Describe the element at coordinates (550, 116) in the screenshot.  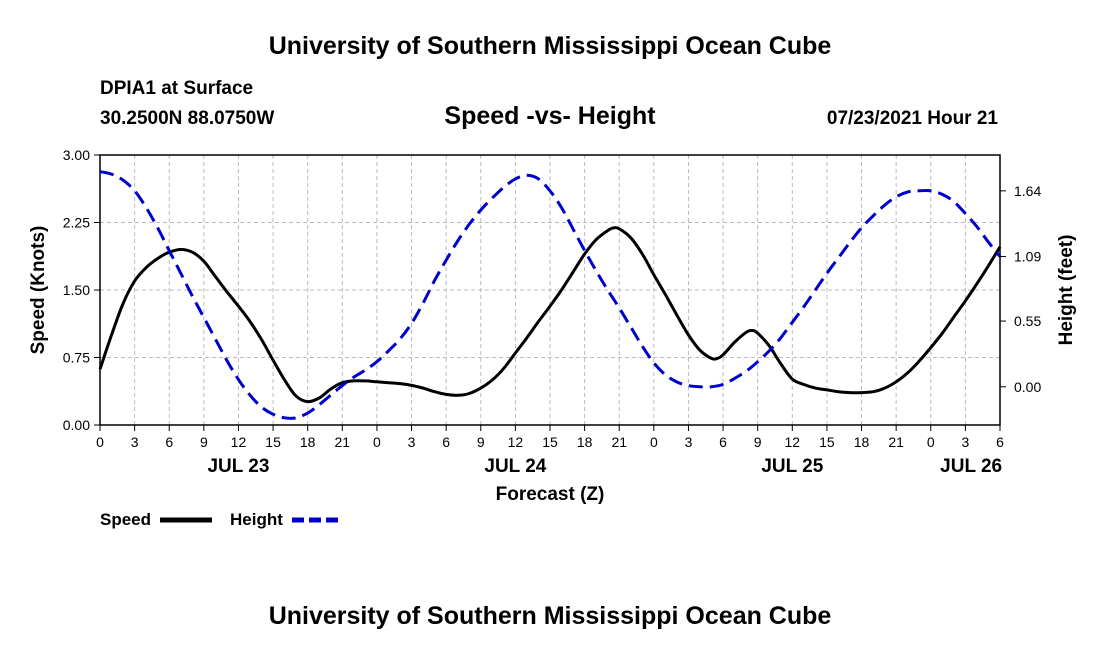
I see `chart-title: Speed -vs- Height` at that location.